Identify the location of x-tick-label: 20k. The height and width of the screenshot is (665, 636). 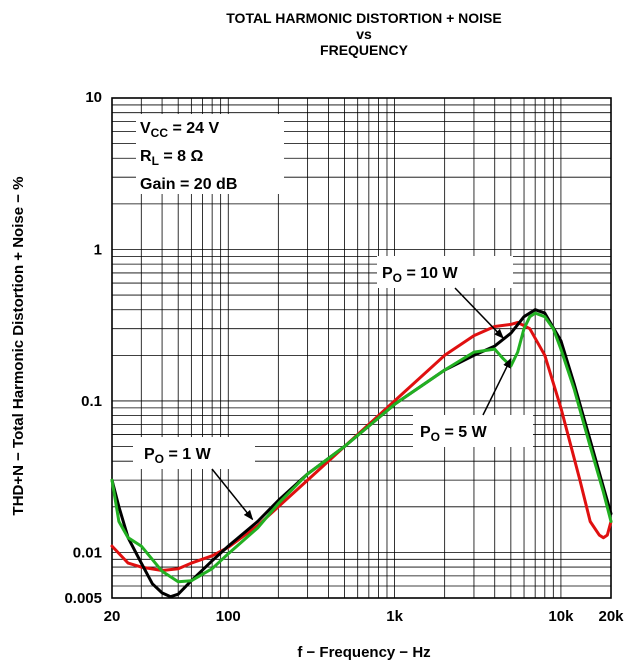
(611, 616).